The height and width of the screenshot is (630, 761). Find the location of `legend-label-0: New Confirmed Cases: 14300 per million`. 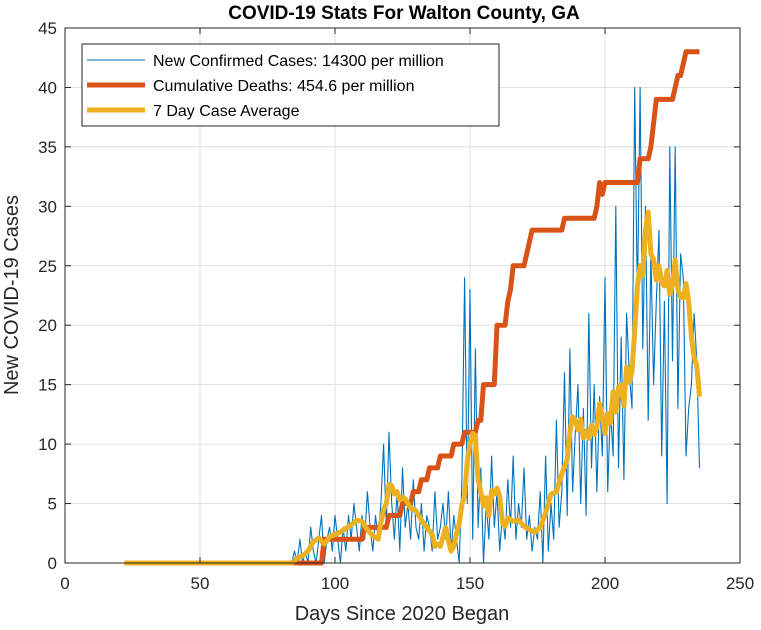

legend-label-0: New Confirmed Cases: 14300 per million is located at coordinates (298, 61).